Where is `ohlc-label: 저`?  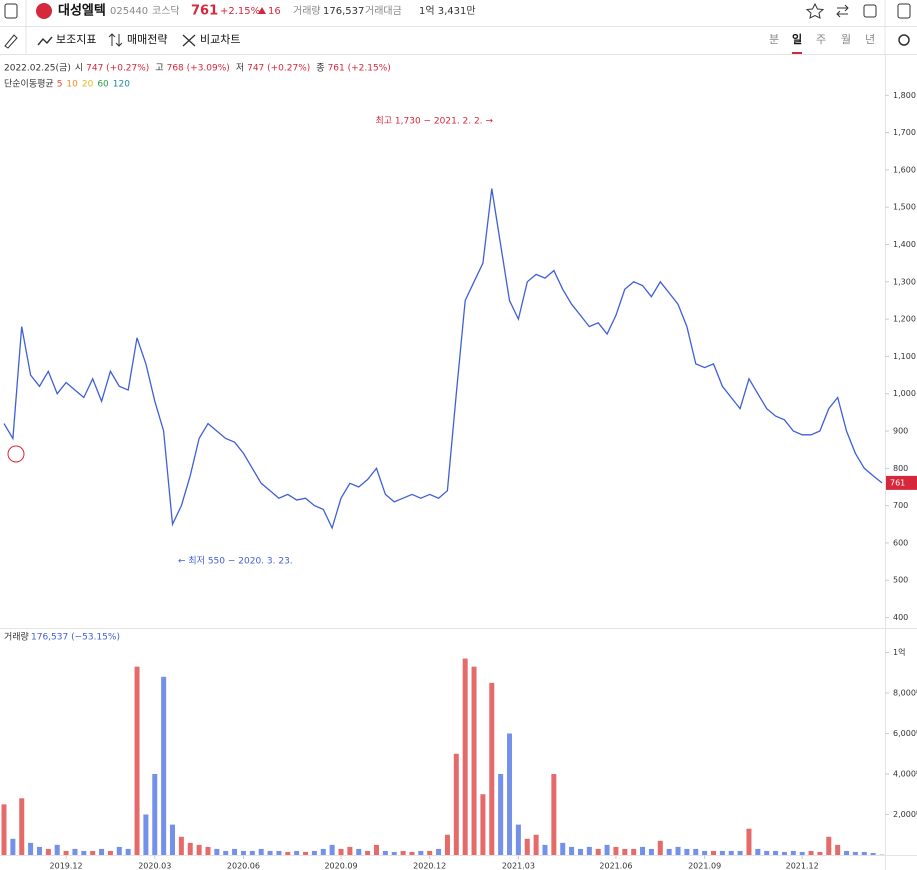
ohlc-label: 저 is located at coordinates (240, 68).